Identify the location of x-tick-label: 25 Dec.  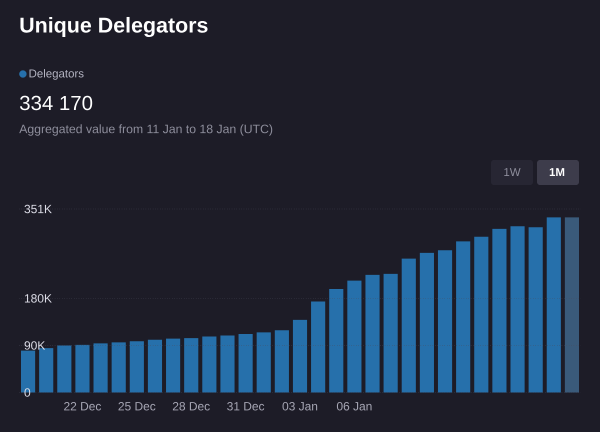
(137, 406).